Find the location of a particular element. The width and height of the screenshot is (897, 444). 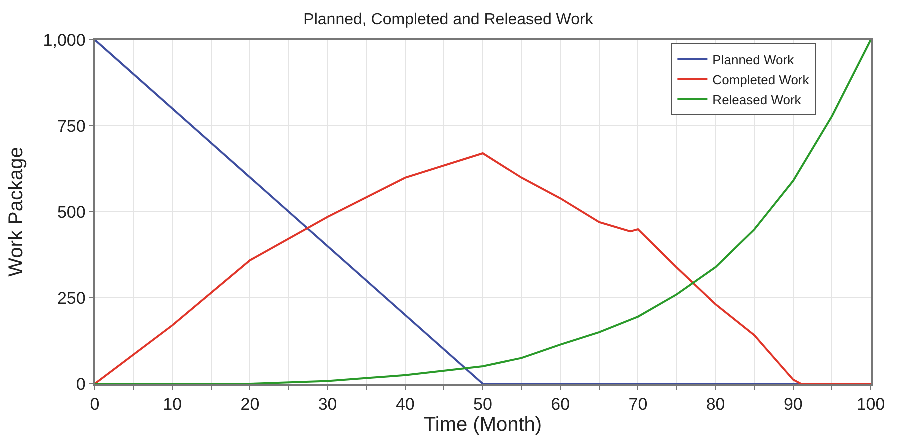

x-tick-label: 100 is located at coordinates (871, 404).